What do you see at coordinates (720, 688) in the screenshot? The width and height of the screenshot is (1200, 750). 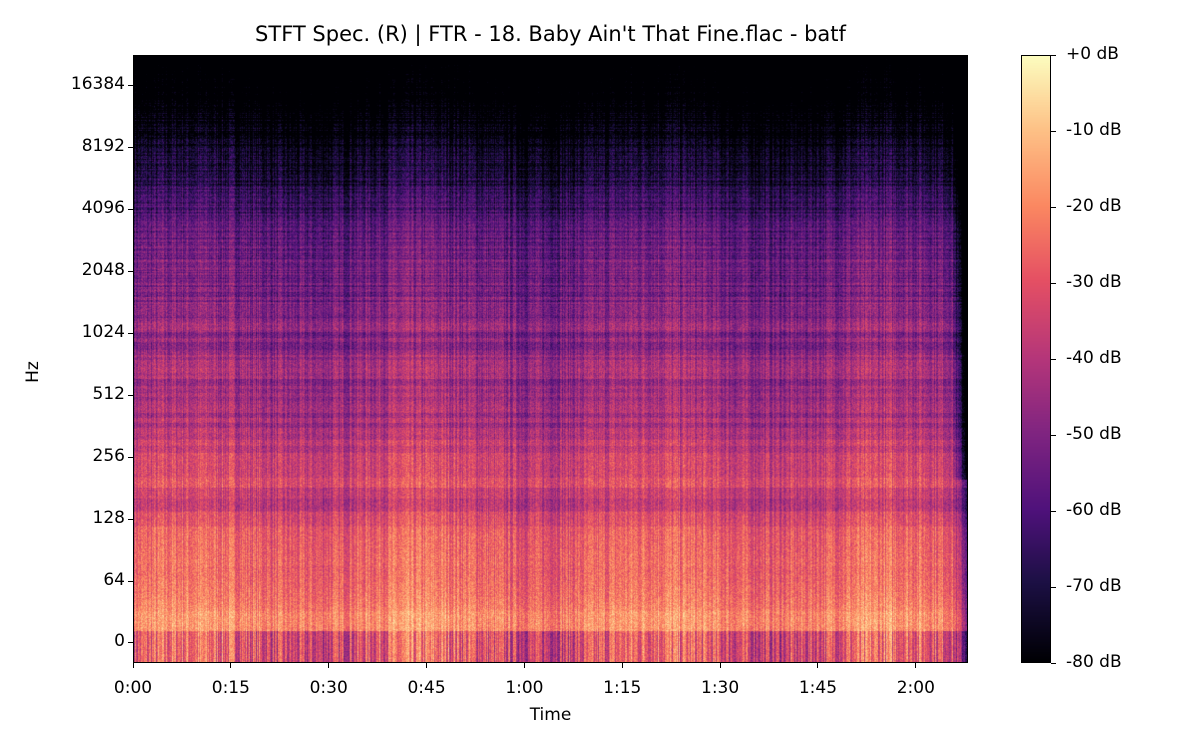 I see `x-tick-label: 1:30` at bounding box center [720, 688].